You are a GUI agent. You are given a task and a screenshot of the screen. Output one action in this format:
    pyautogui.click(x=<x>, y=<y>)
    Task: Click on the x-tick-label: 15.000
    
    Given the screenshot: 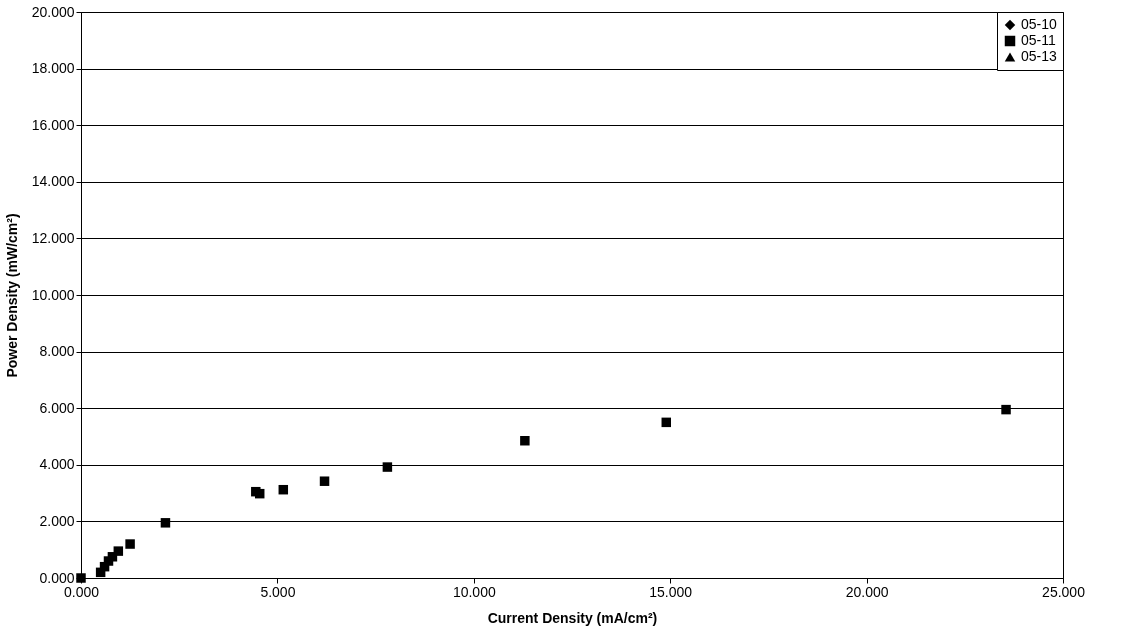 What is the action you would take?
    pyautogui.click(x=671, y=591)
    